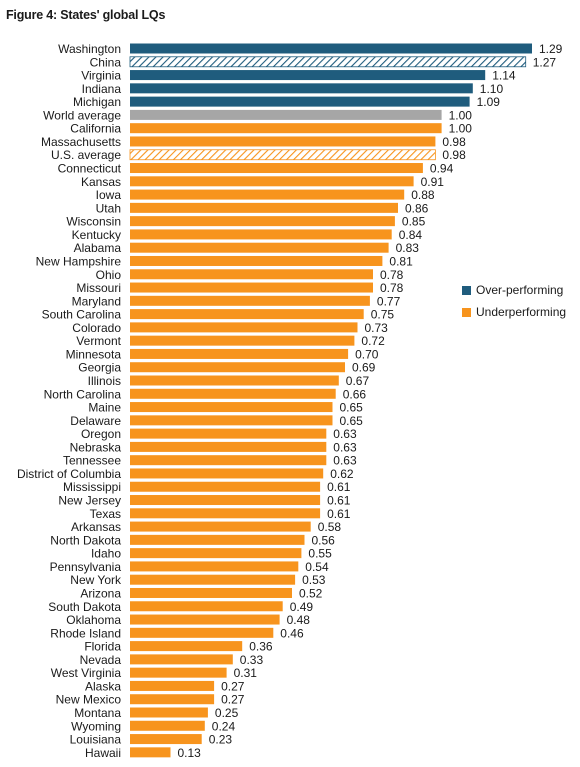  What do you see at coordinates (345, 434) in the screenshot?
I see `value-label-oregon: 0.63` at bounding box center [345, 434].